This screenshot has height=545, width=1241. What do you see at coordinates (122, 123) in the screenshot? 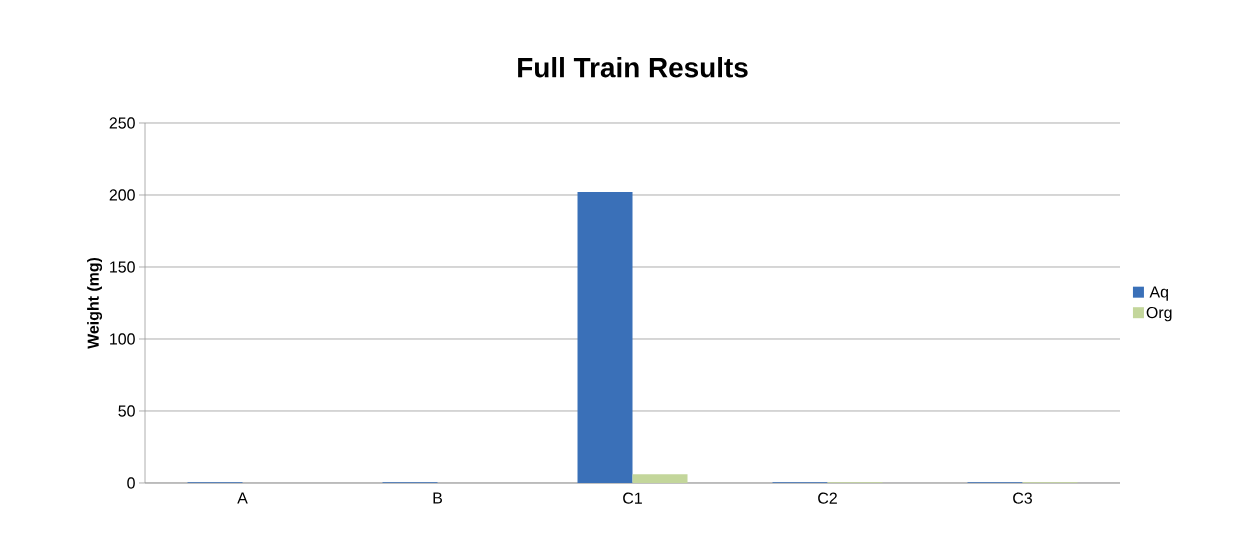
I see `y-tick-label: 250` at bounding box center [122, 123].